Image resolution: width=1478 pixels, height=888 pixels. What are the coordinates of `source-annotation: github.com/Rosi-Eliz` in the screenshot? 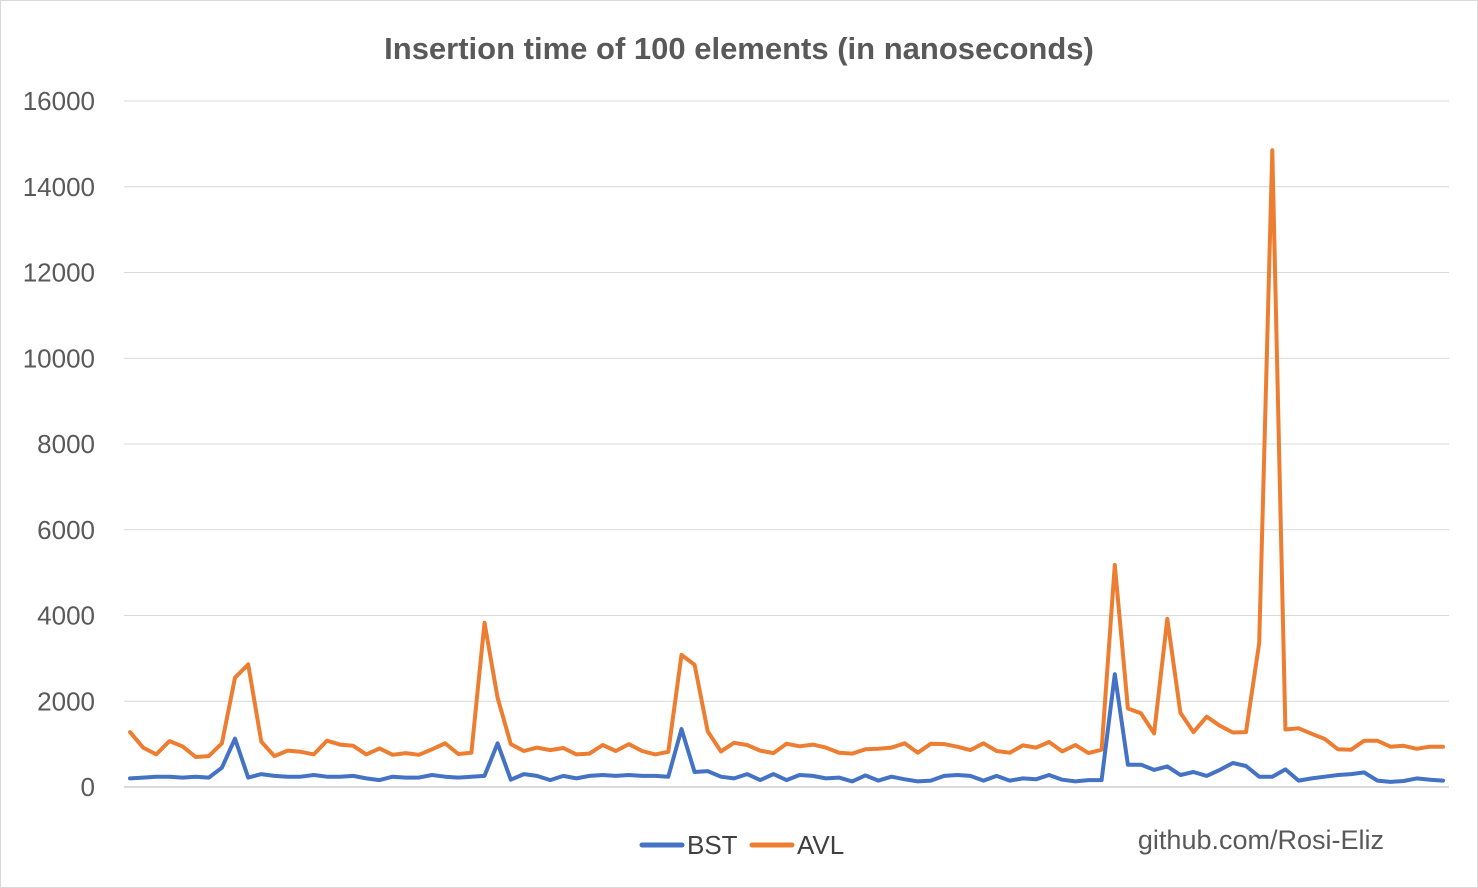 It's located at (1261, 840).